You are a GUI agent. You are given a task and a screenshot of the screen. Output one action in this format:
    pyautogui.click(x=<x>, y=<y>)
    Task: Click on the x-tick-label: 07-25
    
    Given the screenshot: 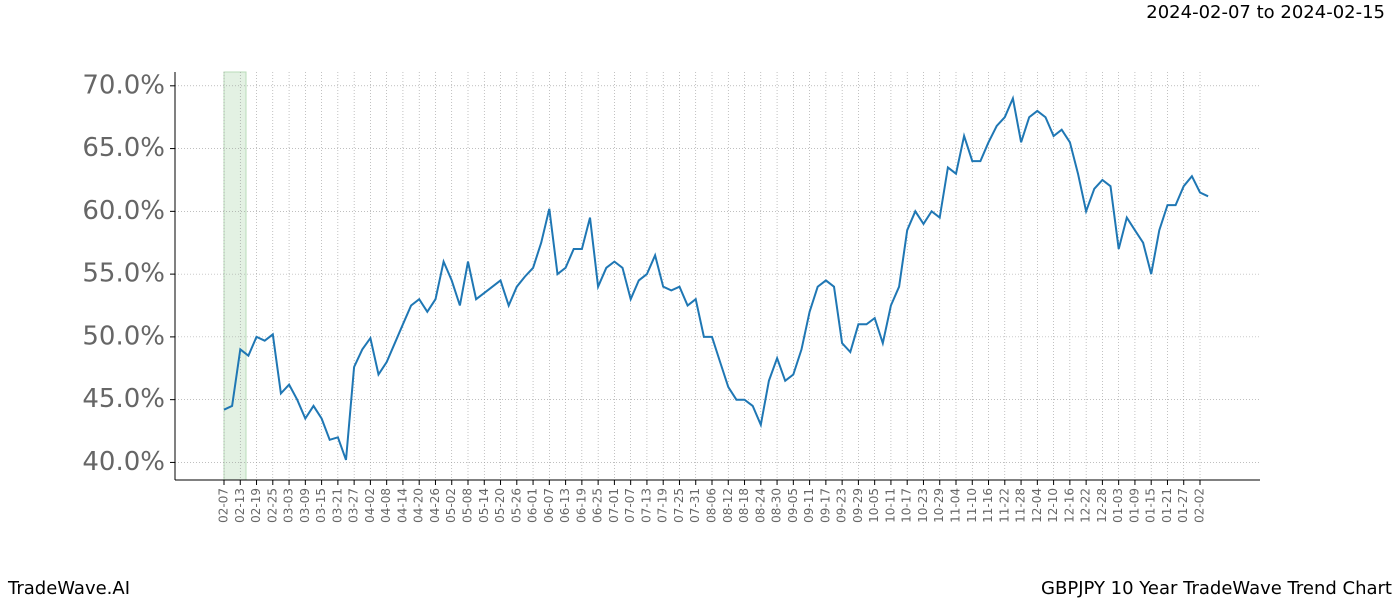 What is the action you would take?
    pyautogui.click(x=679, y=505)
    